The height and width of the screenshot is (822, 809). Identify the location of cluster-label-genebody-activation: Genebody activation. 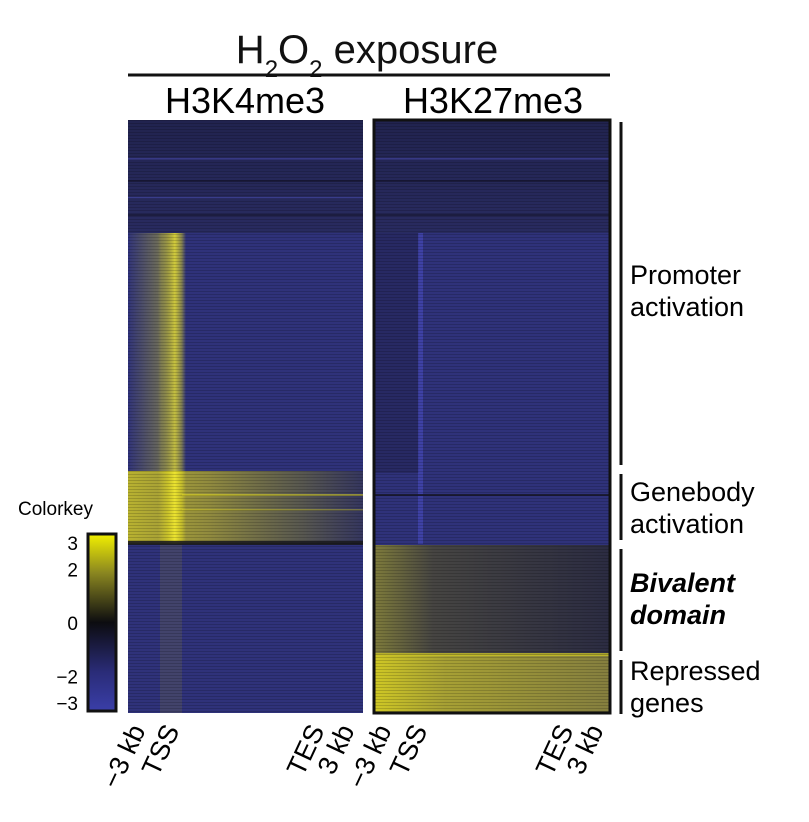
(696, 508).